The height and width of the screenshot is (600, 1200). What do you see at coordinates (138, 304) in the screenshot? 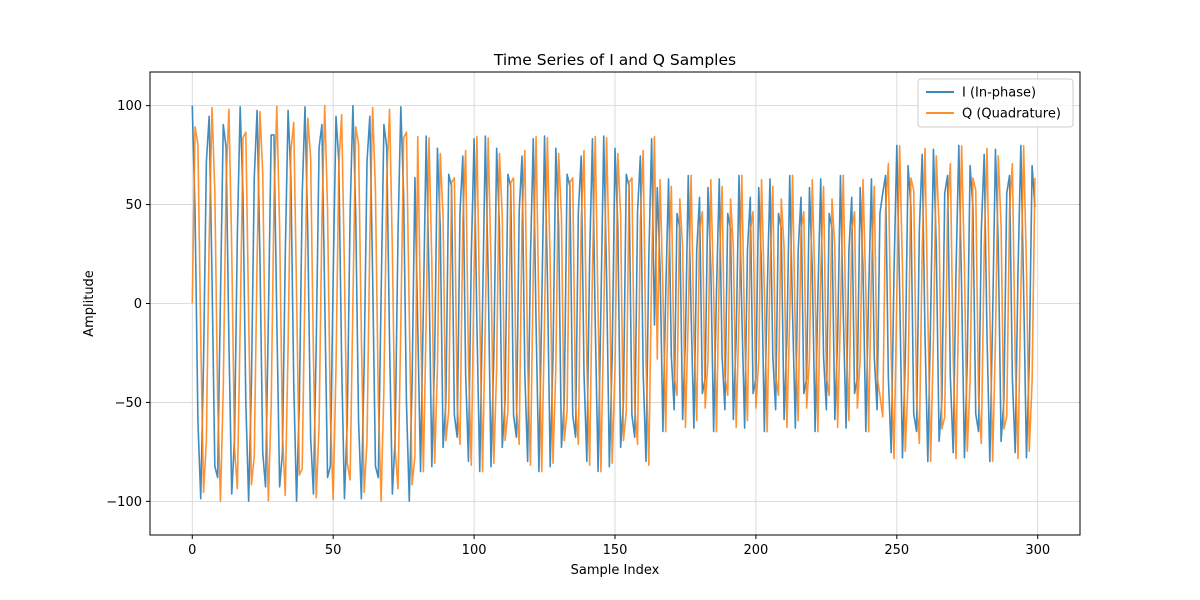
I see `y-tick-label: 0` at bounding box center [138, 304].